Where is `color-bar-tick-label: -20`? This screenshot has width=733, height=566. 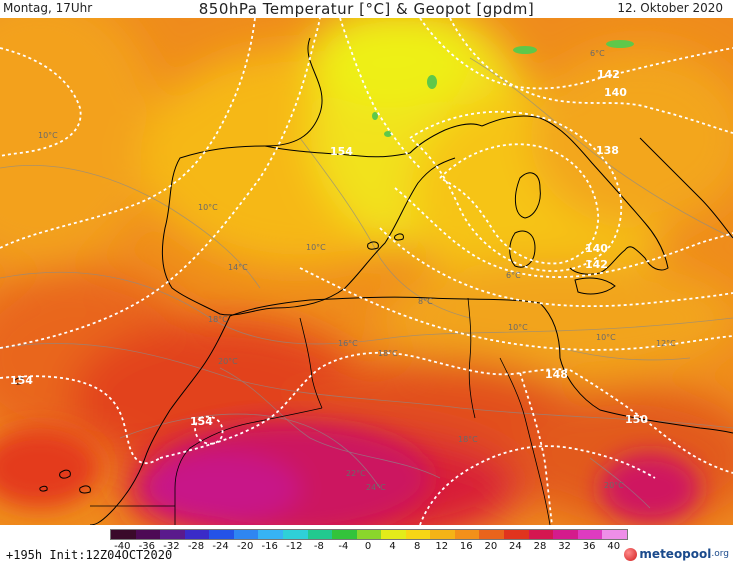 color-bar-tick-label: -20 is located at coordinates (245, 546).